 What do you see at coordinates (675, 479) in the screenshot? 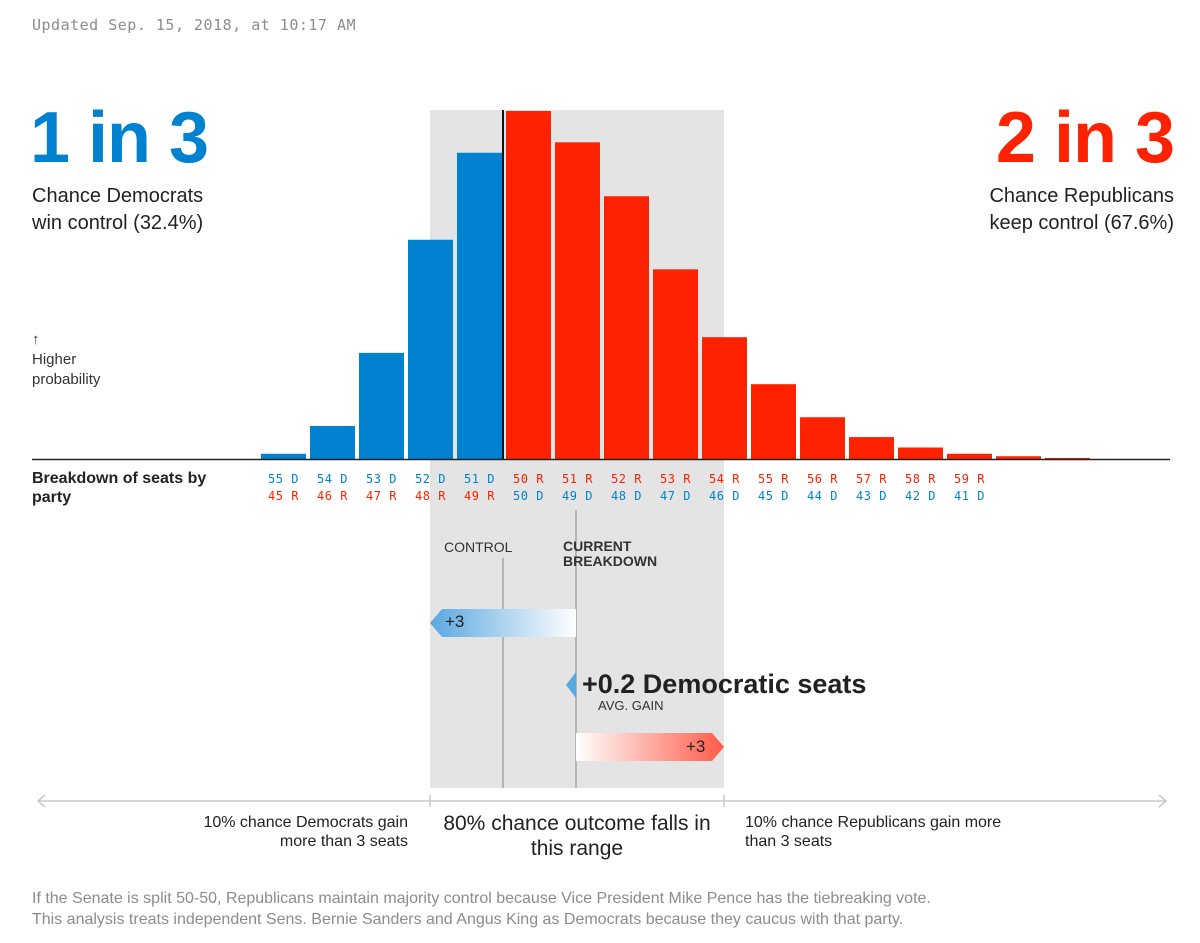
I see `seat-label-top: 53 R` at bounding box center [675, 479].